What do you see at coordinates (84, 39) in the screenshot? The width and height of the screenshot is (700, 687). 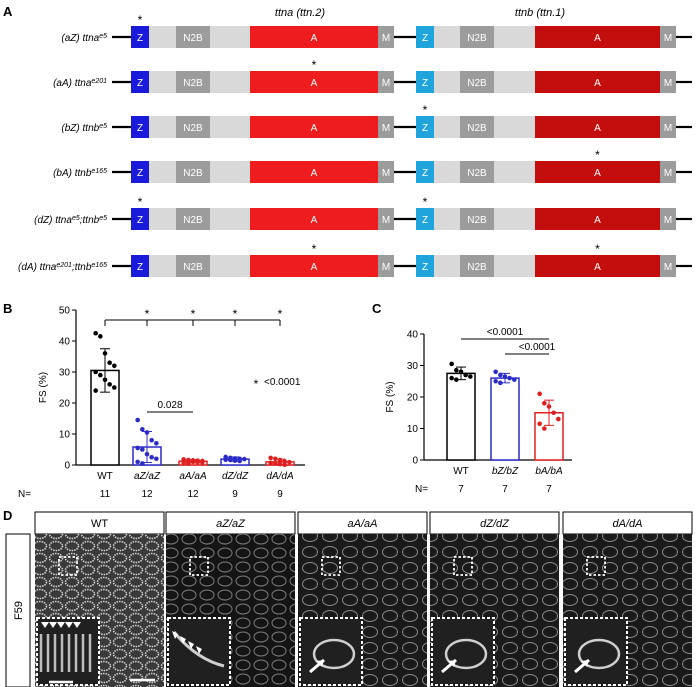 I see `construct-label: (aZ) ttnae5` at bounding box center [84, 39].